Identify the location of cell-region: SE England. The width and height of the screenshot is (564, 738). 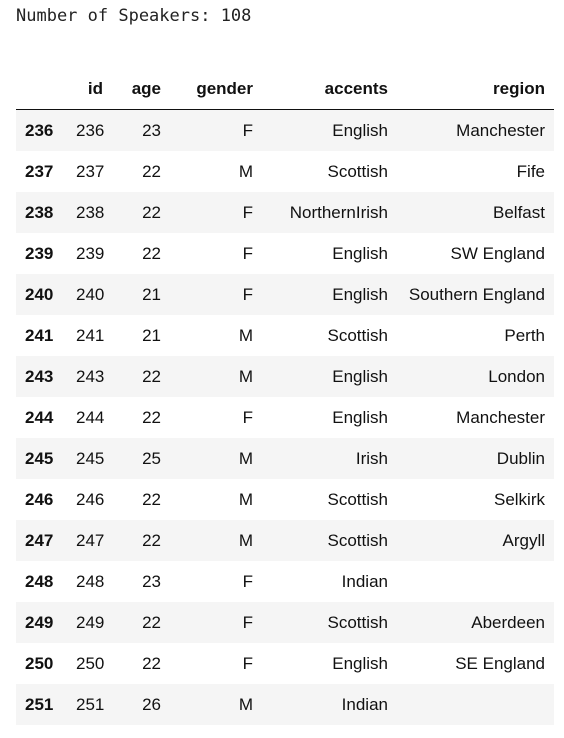
(500, 663).